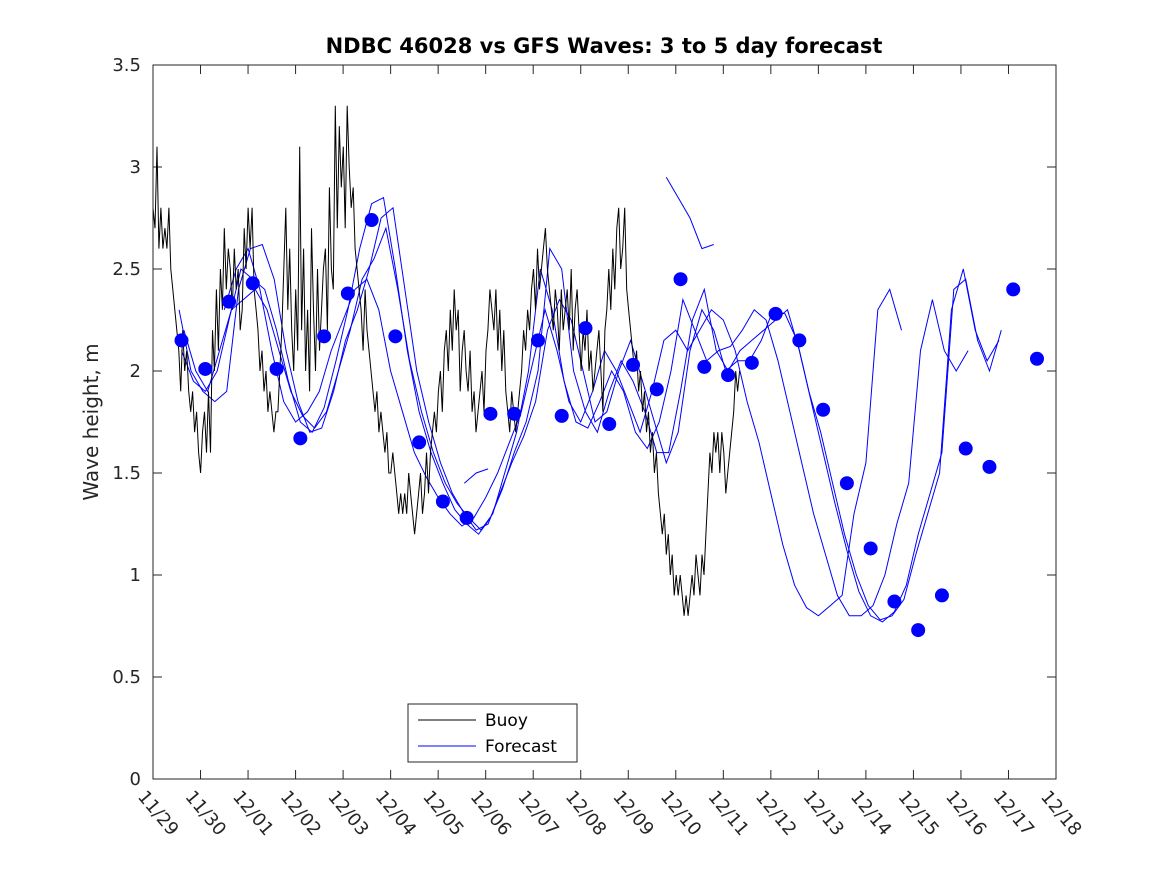 Image resolution: width=1167 pixels, height=875 pixels. I want to click on x-tick-label: 11/30, so click(205, 813).